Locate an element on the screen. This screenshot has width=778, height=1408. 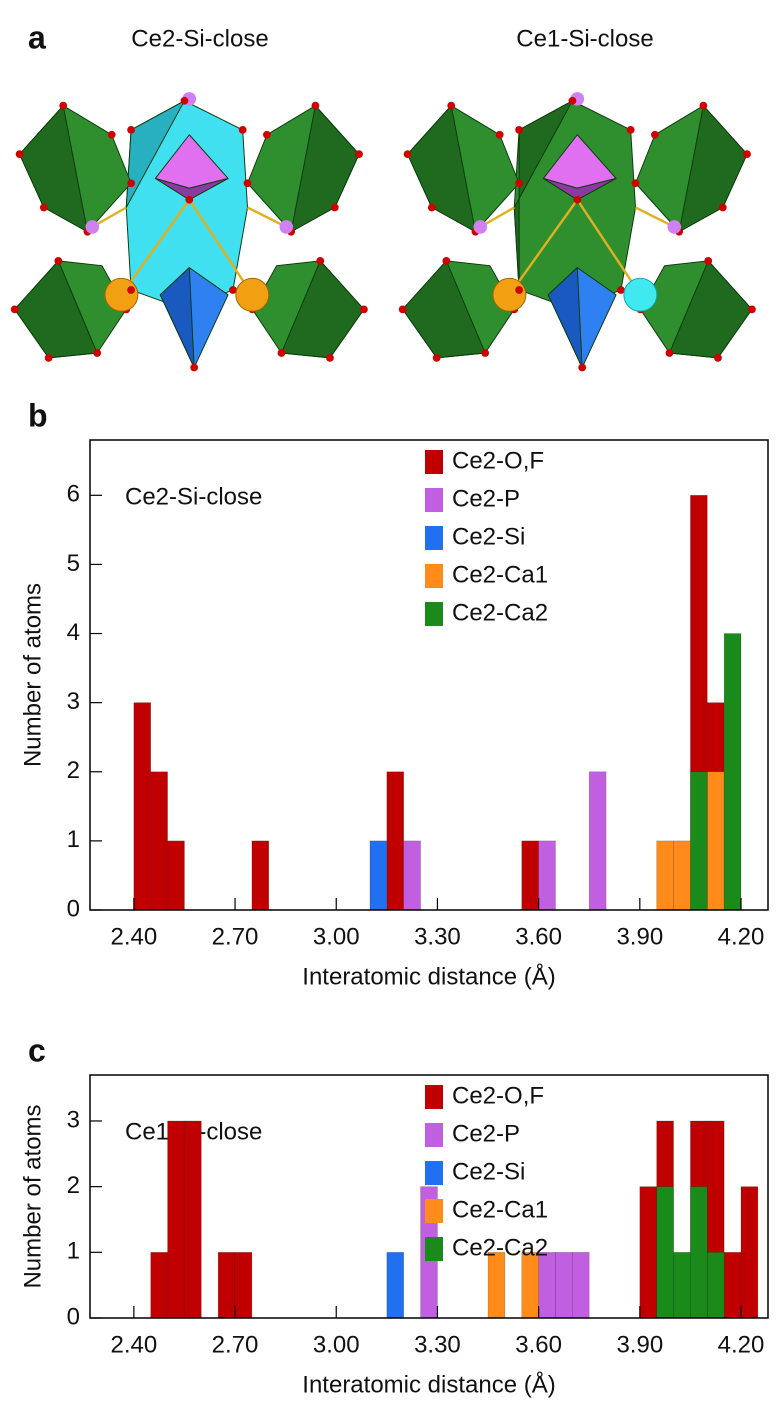
panel-label: b is located at coordinates (38, 415).